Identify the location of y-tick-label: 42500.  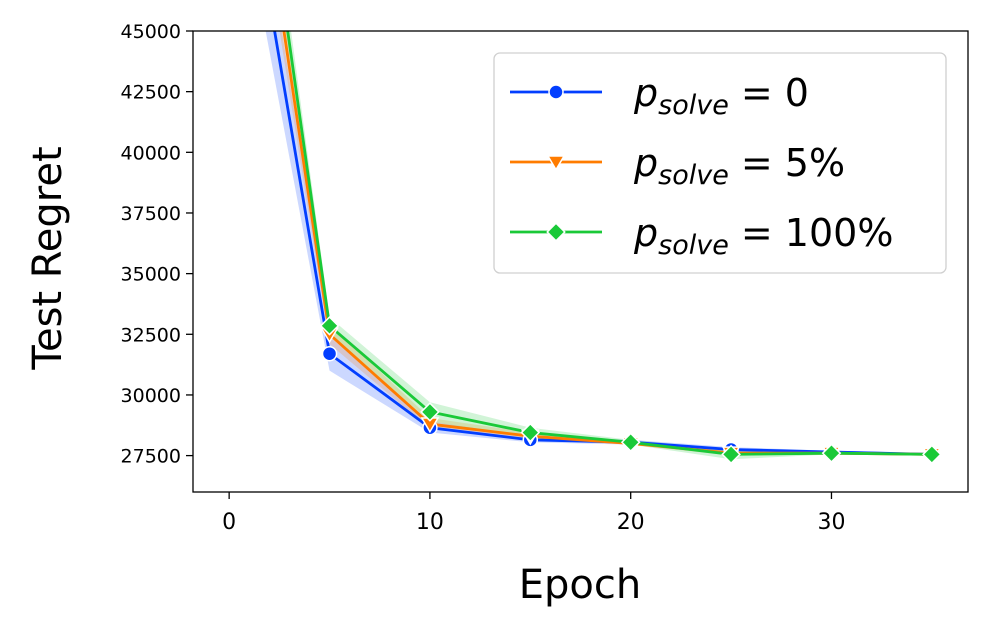
(151, 93).